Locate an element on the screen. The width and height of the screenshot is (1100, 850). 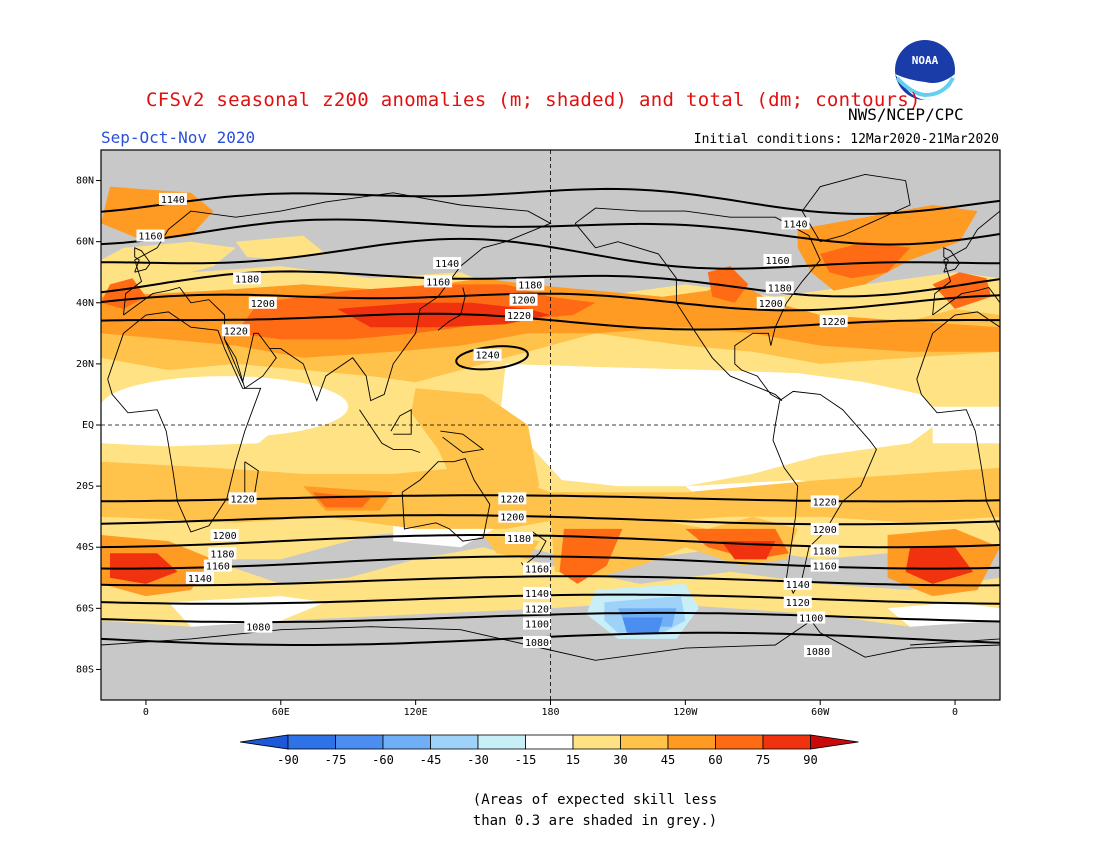
organization-label: NWS/NCEP/CPC is located at coordinates (906, 114).